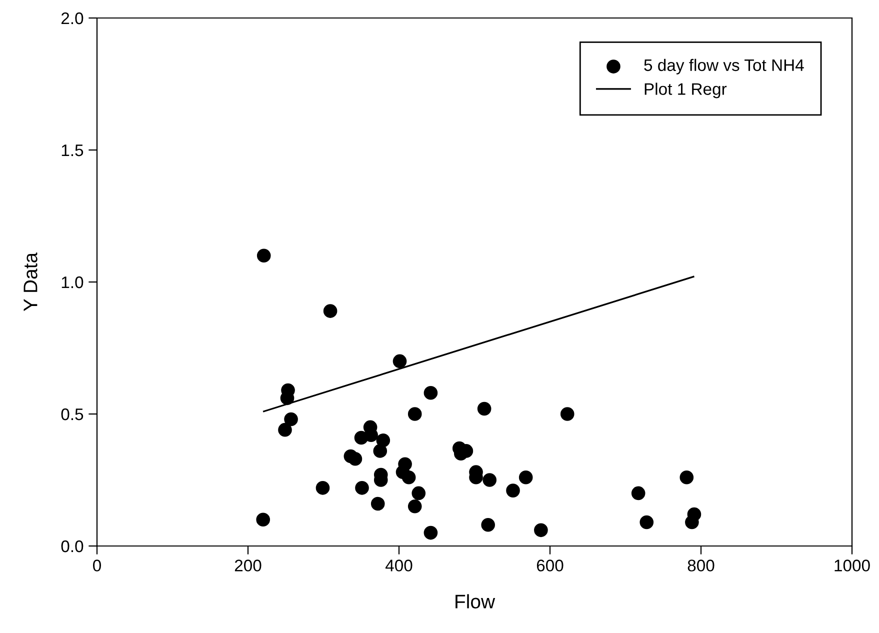 Image resolution: width=879 pixels, height=633 pixels. I want to click on x-tick-label: 200, so click(248, 566).